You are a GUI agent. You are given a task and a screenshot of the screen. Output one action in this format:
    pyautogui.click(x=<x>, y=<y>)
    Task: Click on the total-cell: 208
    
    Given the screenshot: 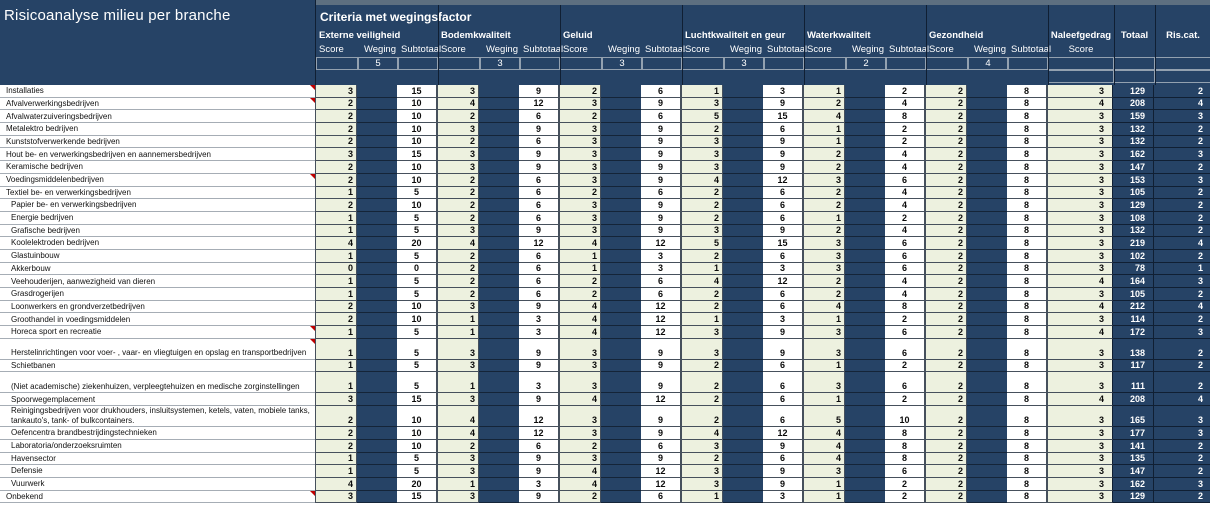 What is the action you would take?
    pyautogui.click(x=1133, y=400)
    